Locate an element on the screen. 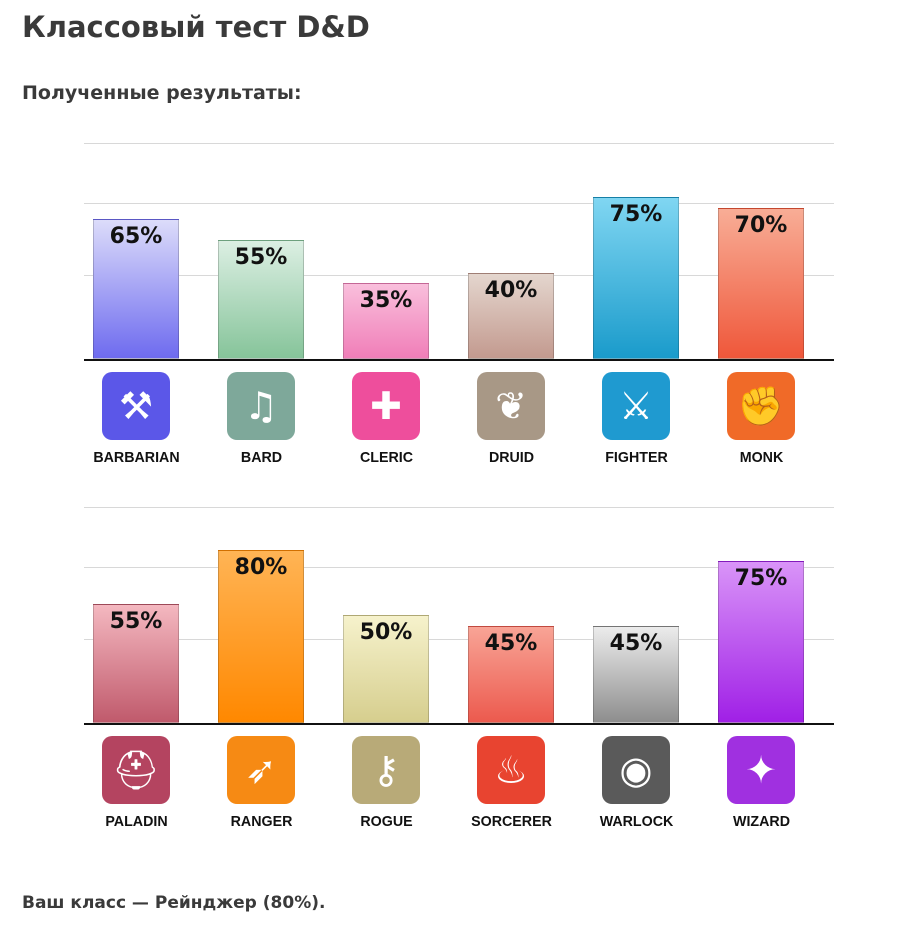 The width and height of the screenshot is (908, 927). bar-cleric is located at coordinates (386, 321).